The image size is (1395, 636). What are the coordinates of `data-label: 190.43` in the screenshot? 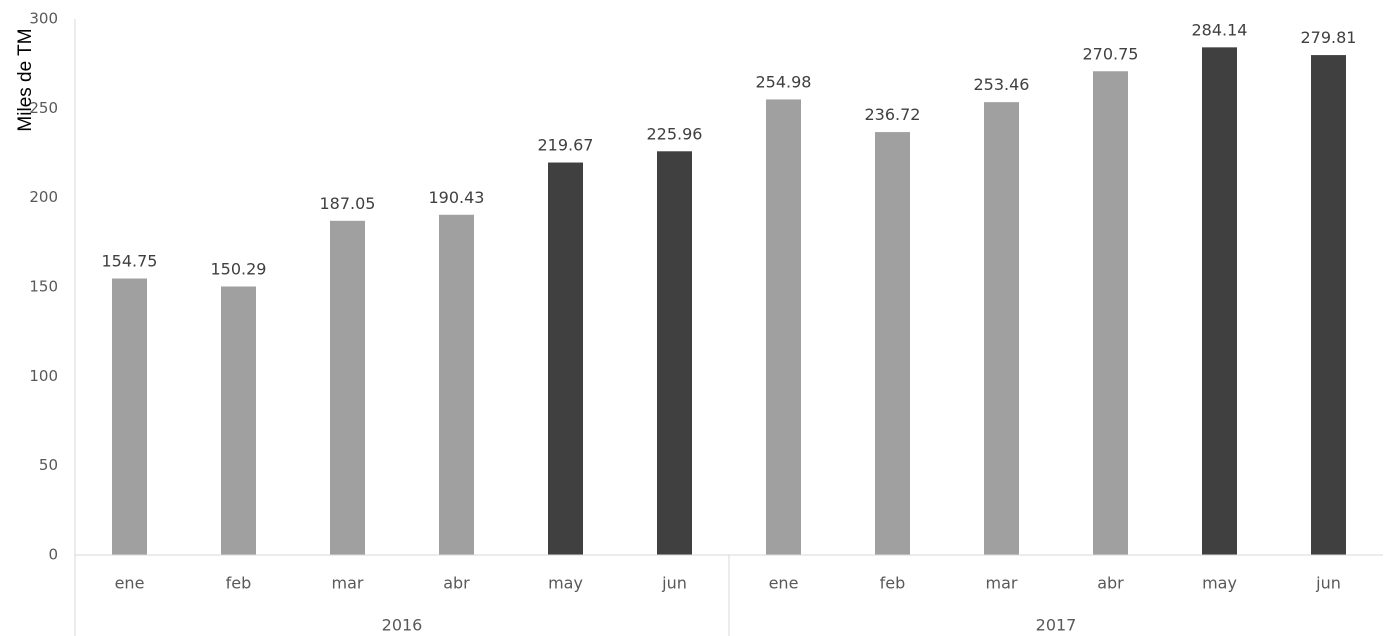 It's located at (457, 197).